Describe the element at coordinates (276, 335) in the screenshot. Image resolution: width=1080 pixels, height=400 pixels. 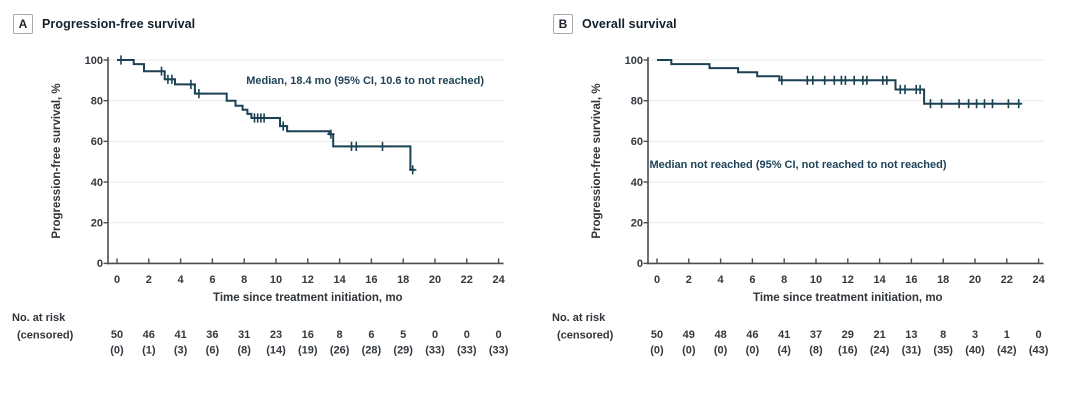
I see `risk-count: 23` at that location.